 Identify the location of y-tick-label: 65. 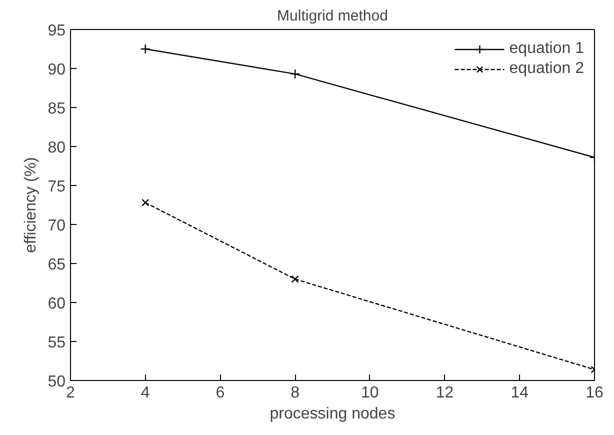
(57, 265).